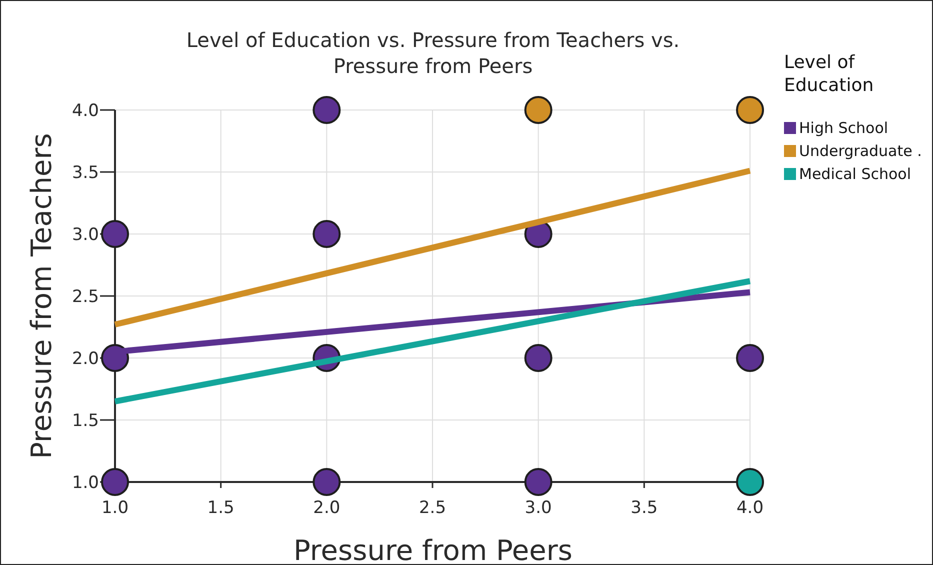 This screenshot has height=565, width=933. Describe the element at coordinates (326, 508) in the screenshot. I see `x-tick-label: 2.0` at that location.